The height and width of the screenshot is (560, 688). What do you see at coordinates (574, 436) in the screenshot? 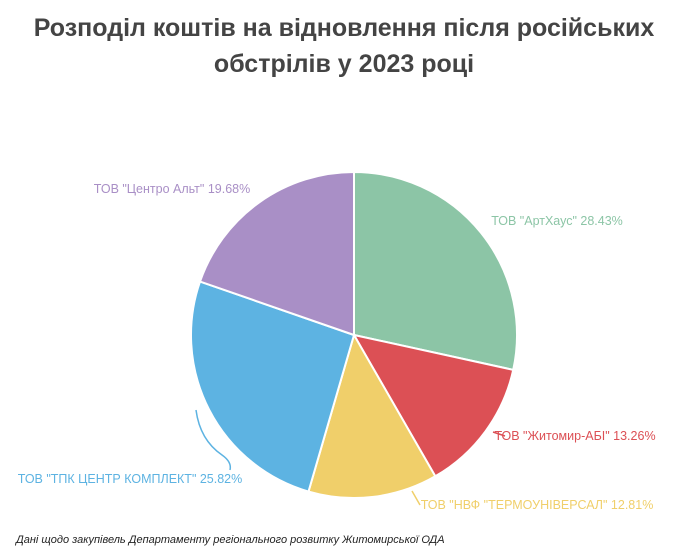
I see `slice-label-2: ТОВ "Житомир-АБІ" 13.26%` at bounding box center [574, 436].